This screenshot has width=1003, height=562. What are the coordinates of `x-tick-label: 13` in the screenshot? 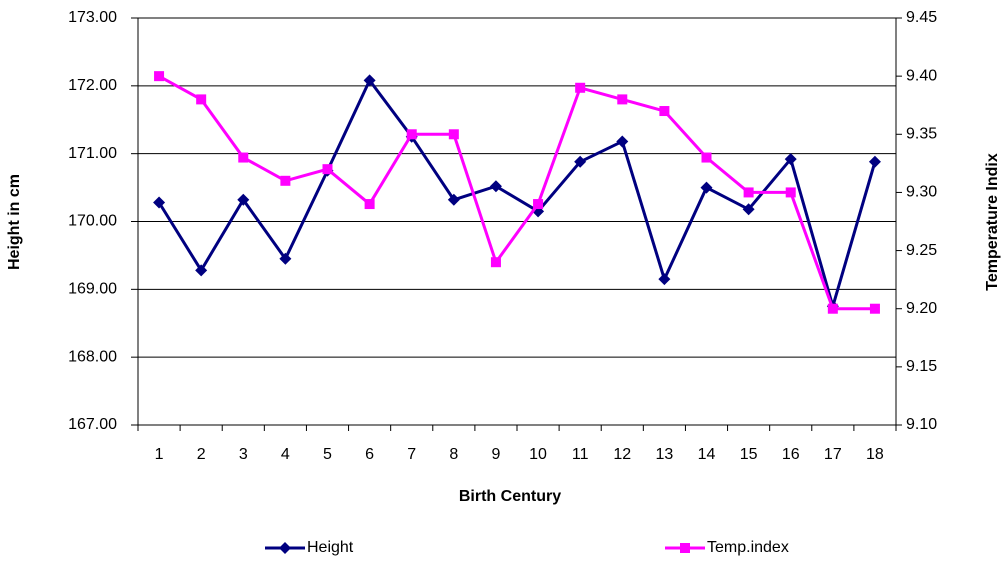 It's located at (664, 454).